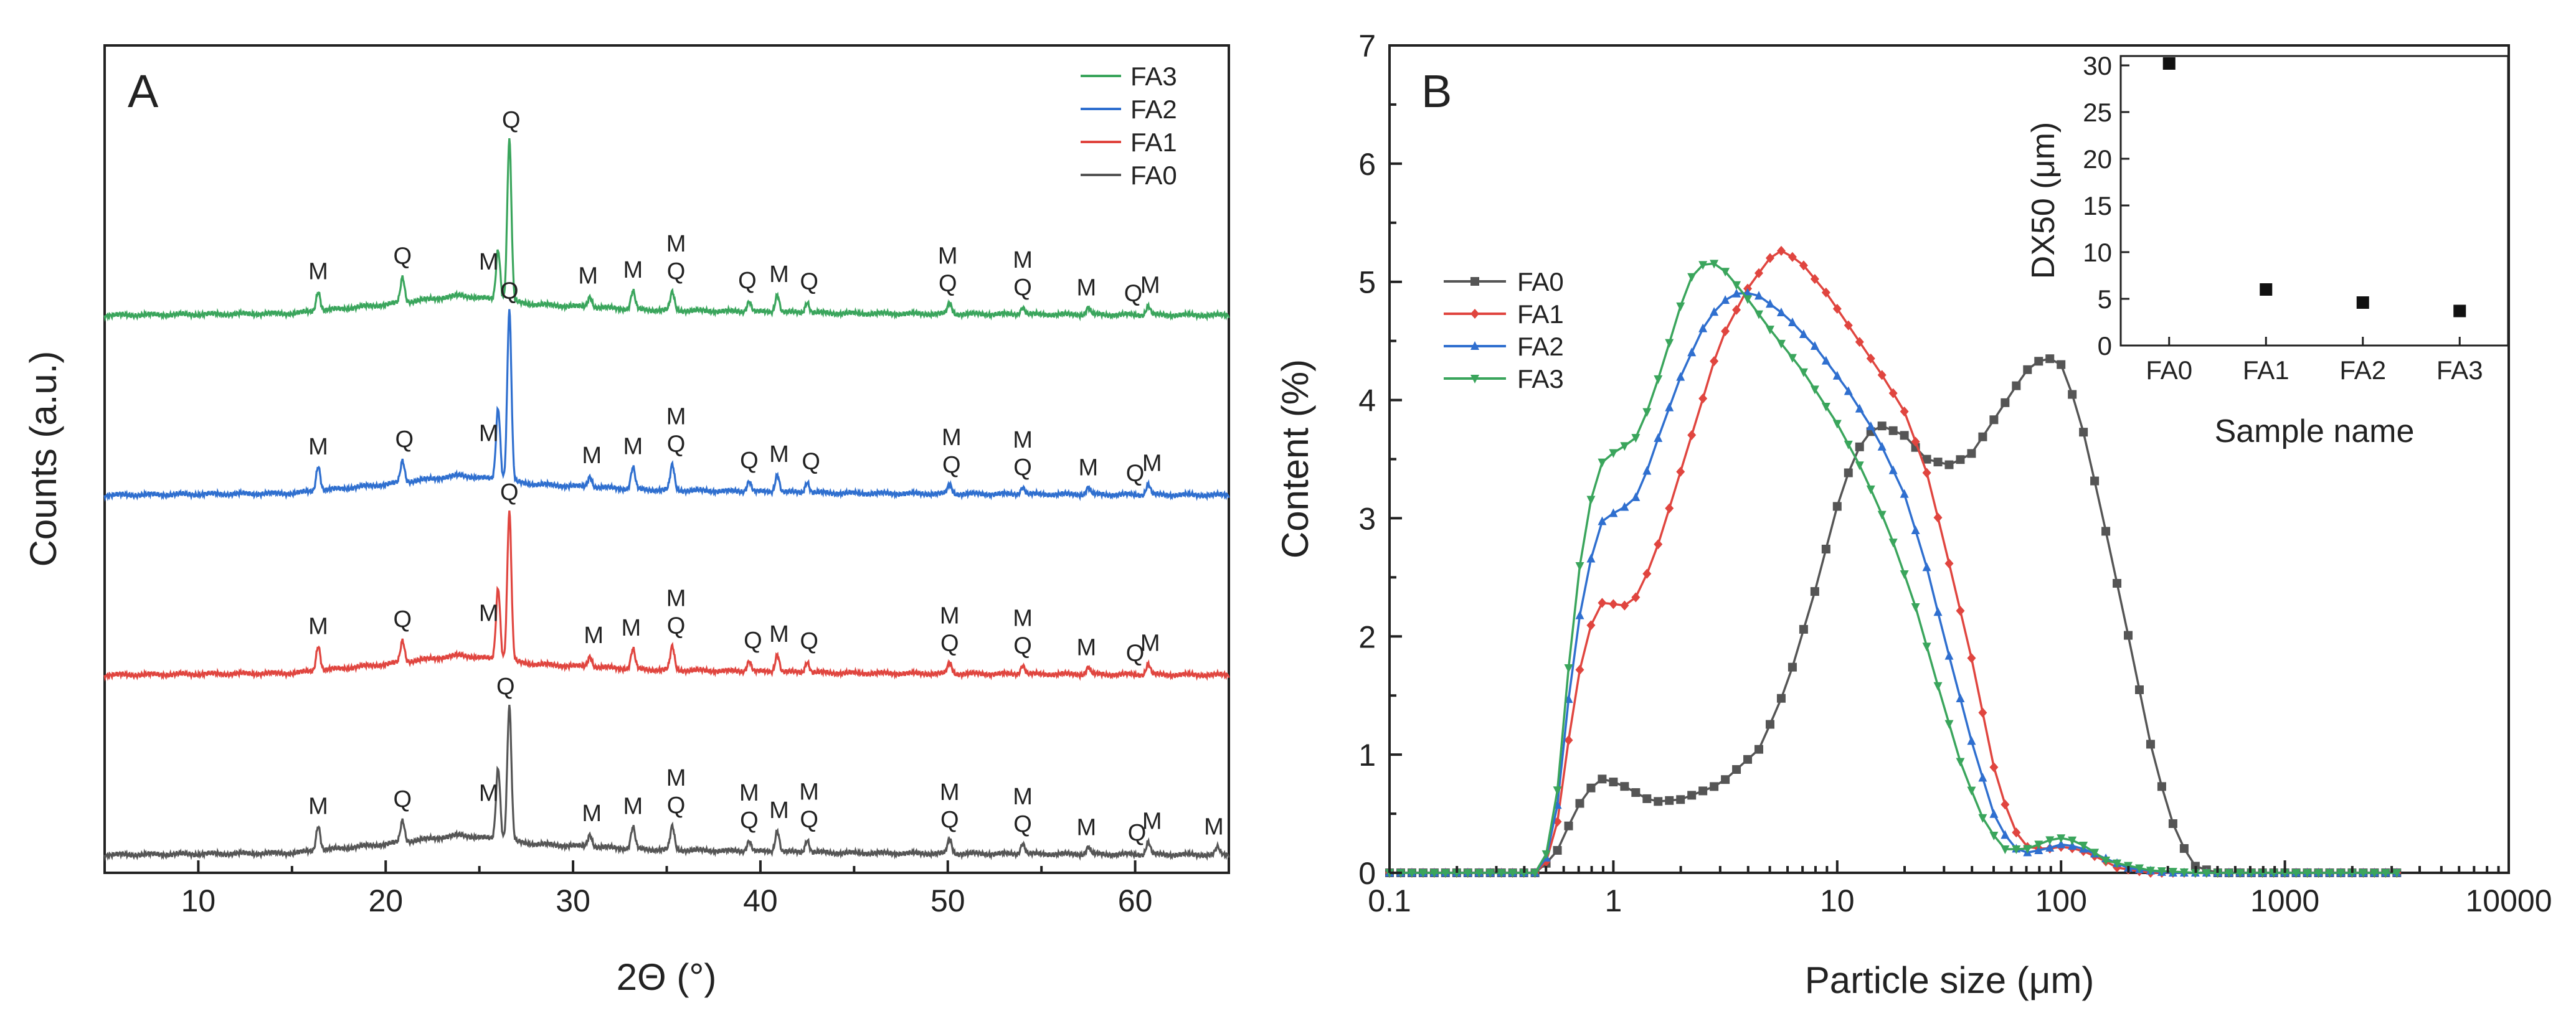  What do you see at coordinates (2043, 200) in the screenshot?
I see `inset-y-axis-title: DX50 (μm)` at bounding box center [2043, 200].